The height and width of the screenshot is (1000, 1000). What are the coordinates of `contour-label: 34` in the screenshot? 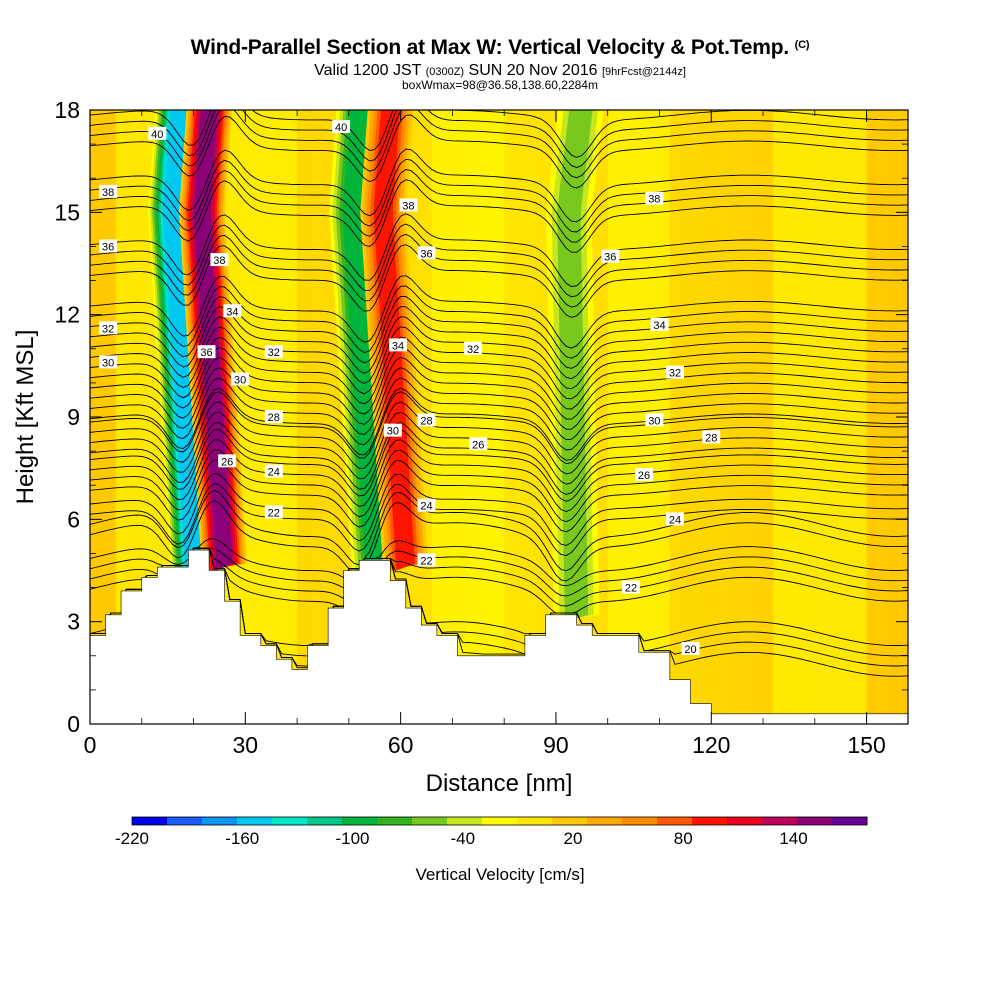 It's located at (232, 311).